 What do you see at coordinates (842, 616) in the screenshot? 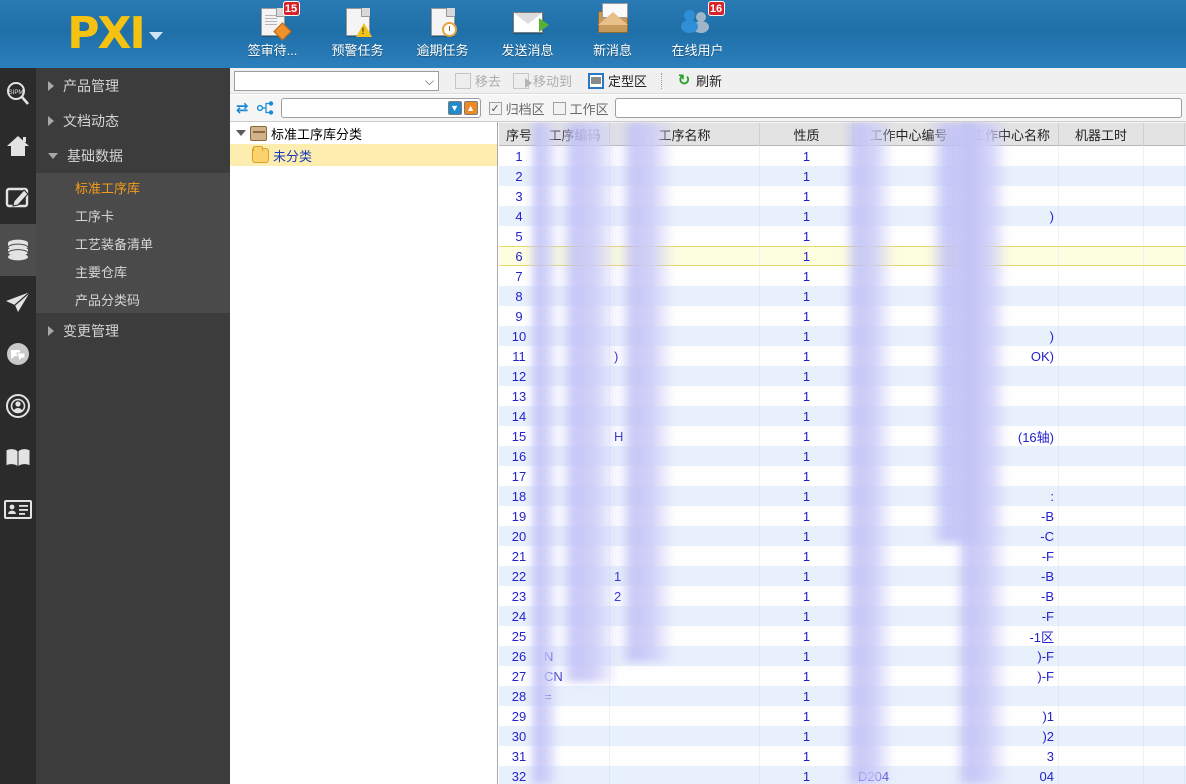
I see `table-row: 24 1 -F` at bounding box center [842, 616].